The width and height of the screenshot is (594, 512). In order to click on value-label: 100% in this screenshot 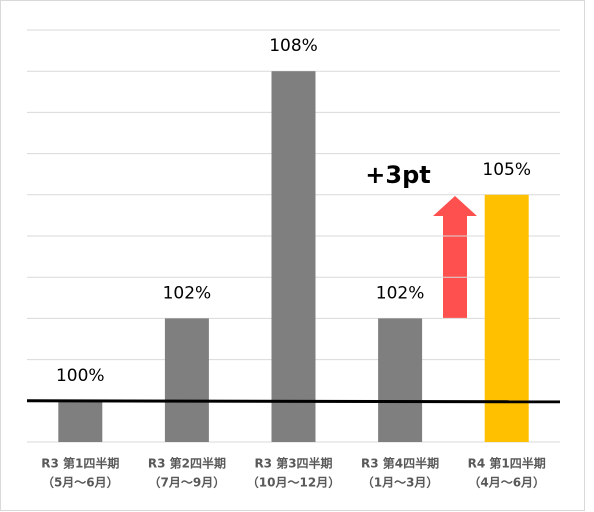, I will do `click(80, 376)`.